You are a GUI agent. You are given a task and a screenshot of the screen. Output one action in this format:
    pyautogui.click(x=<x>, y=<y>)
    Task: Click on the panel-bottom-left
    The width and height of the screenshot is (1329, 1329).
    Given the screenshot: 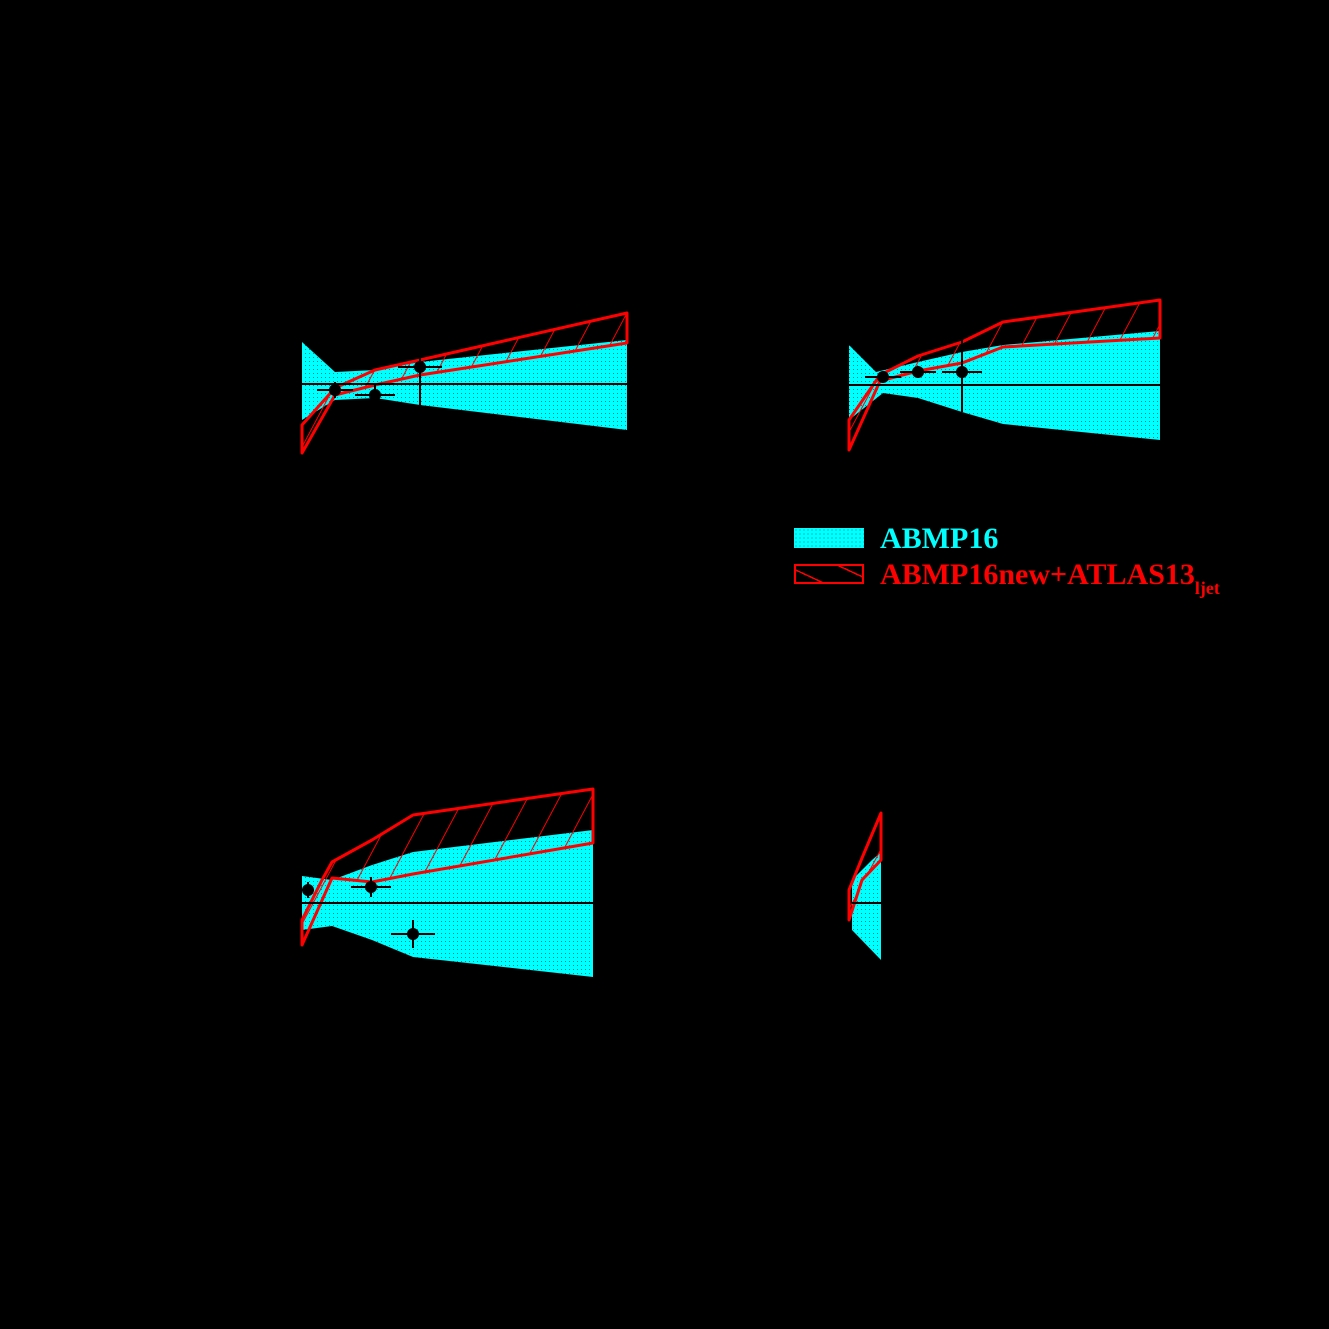 What is the action you would take?
    pyautogui.click(x=447, y=882)
    